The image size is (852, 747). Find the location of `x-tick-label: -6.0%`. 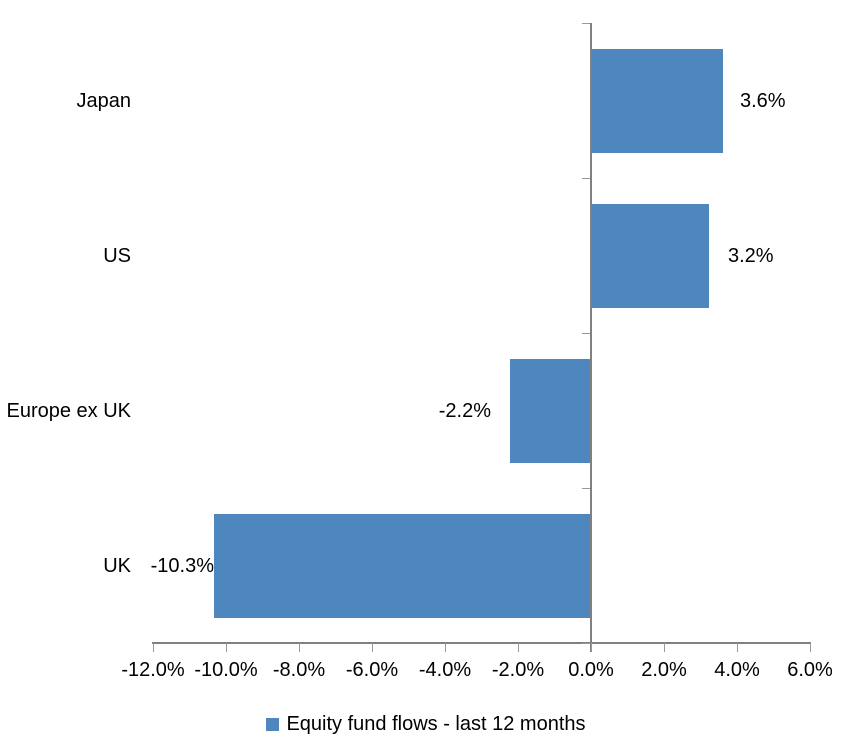

x-tick-label: -6.0% is located at coordinates (372, 670).